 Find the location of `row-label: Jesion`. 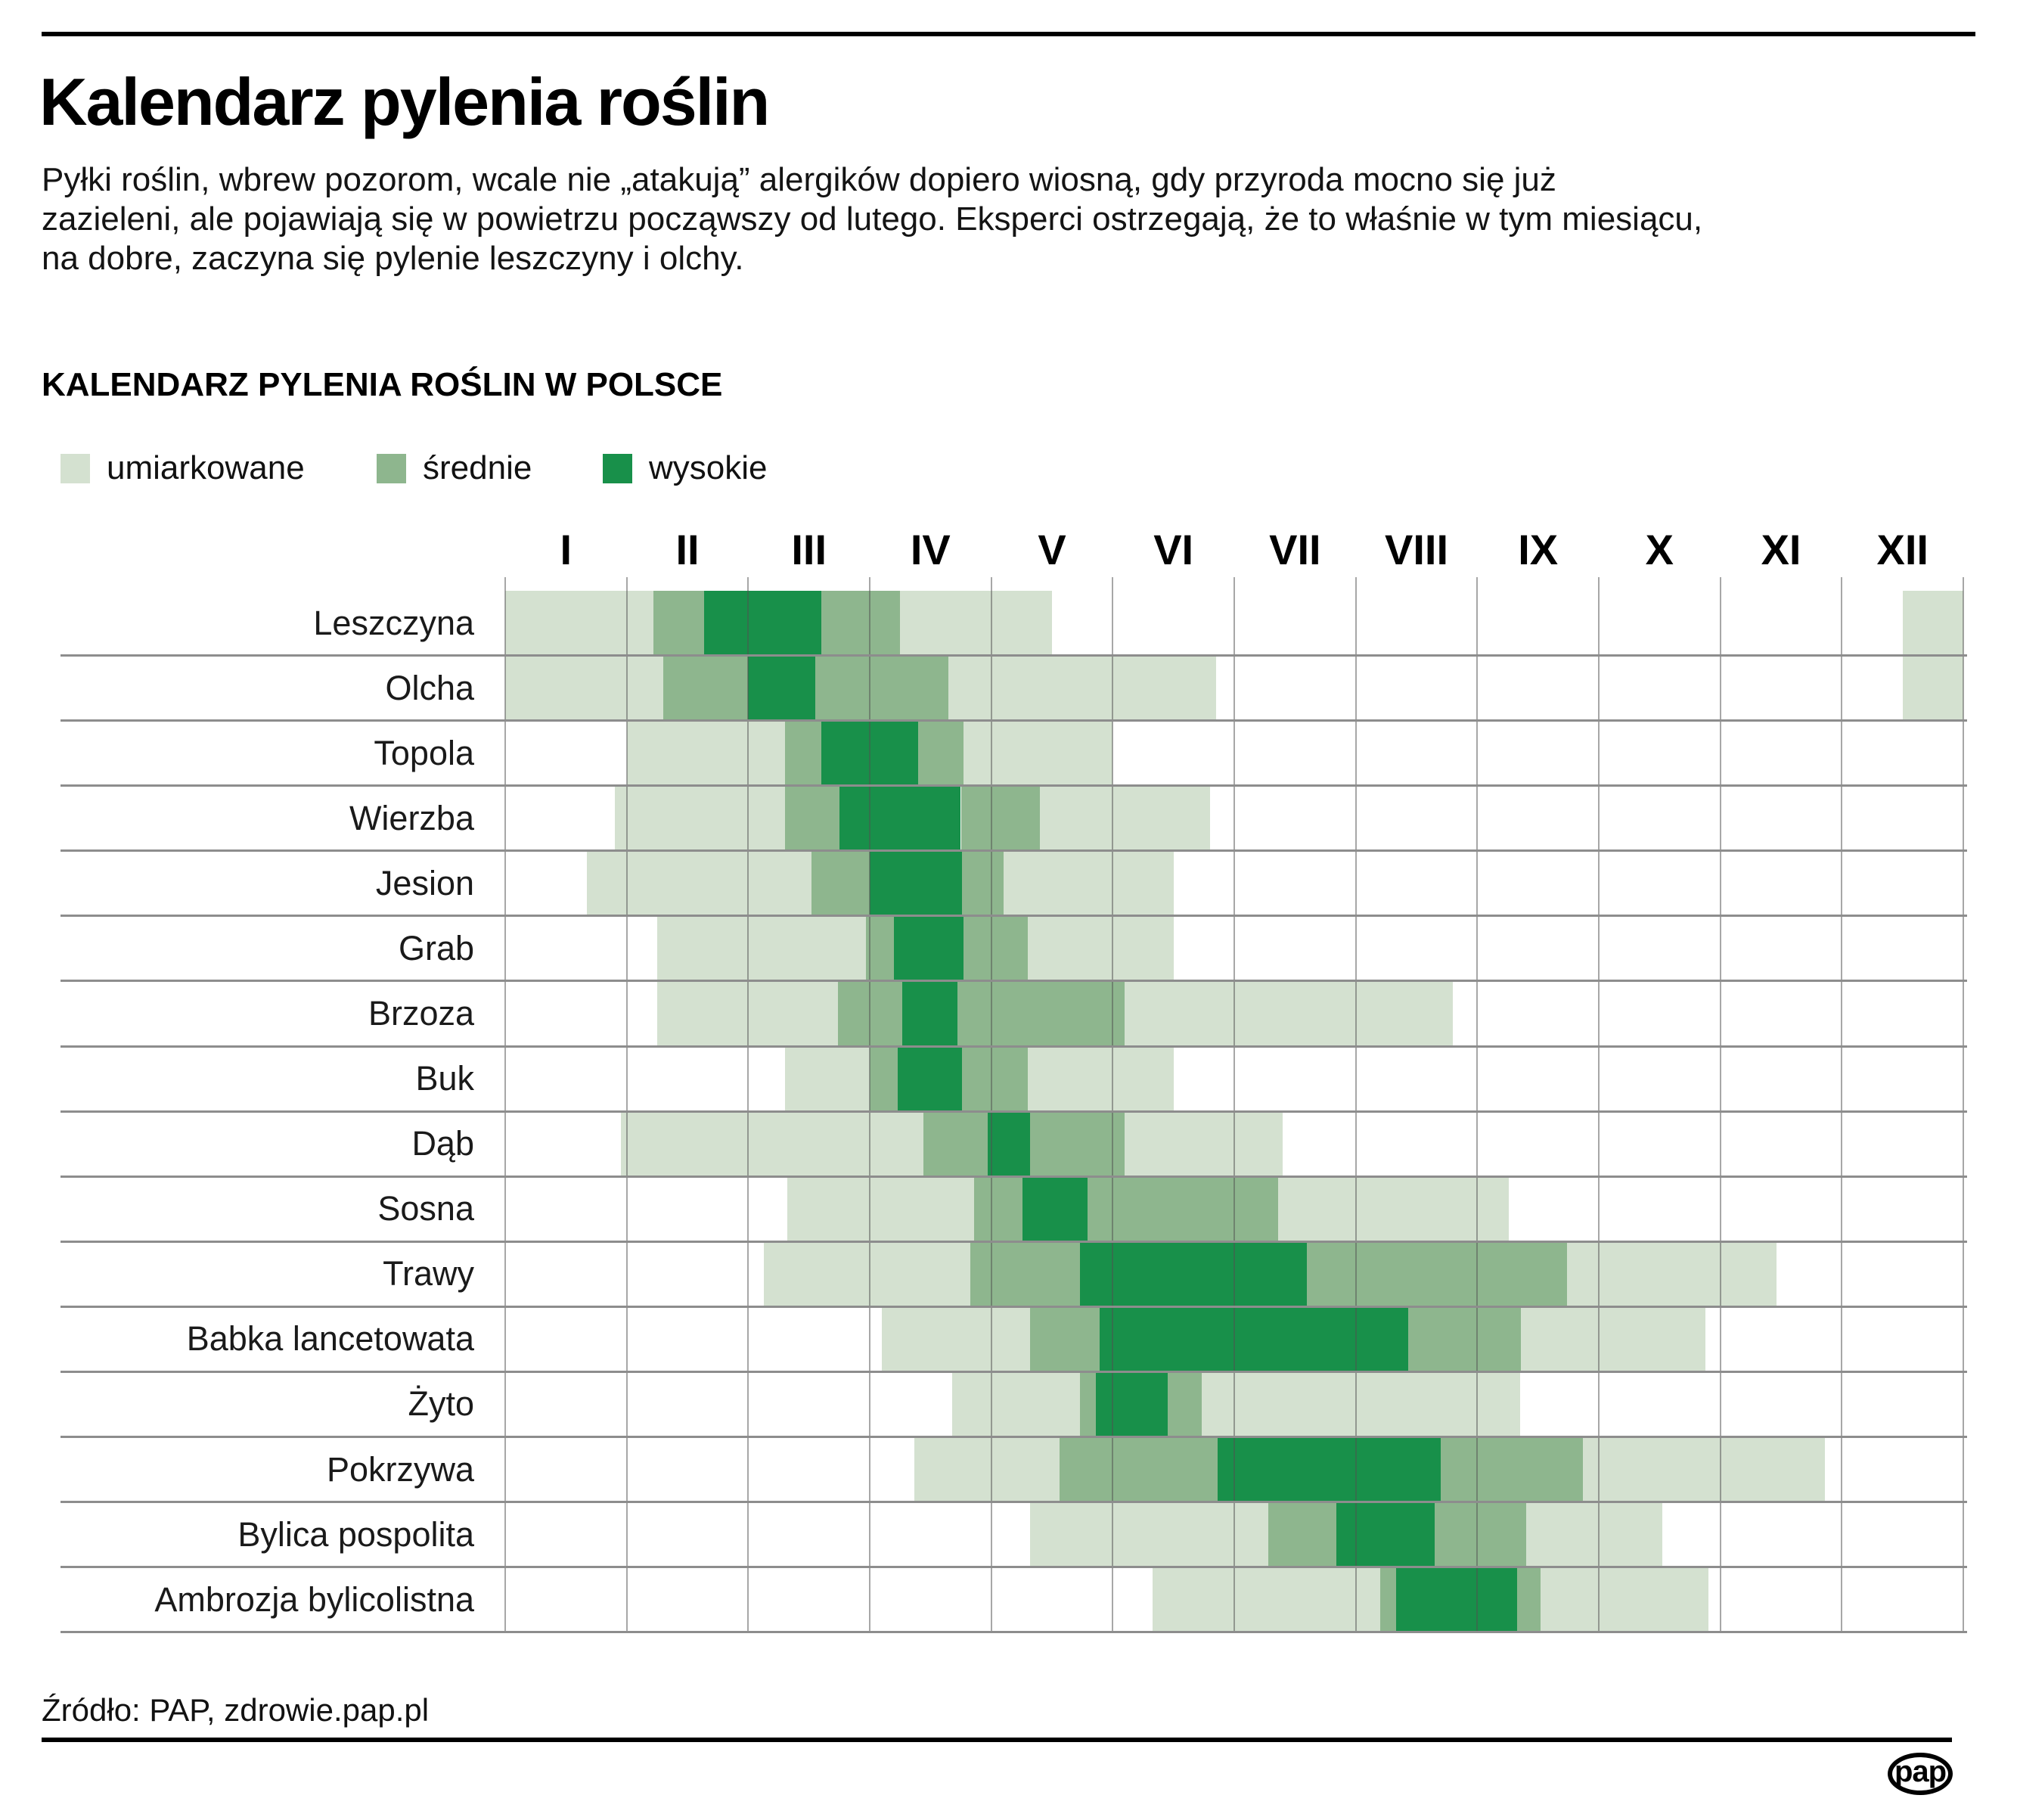

row-label: Jesion is located at coordinates (425, 882).